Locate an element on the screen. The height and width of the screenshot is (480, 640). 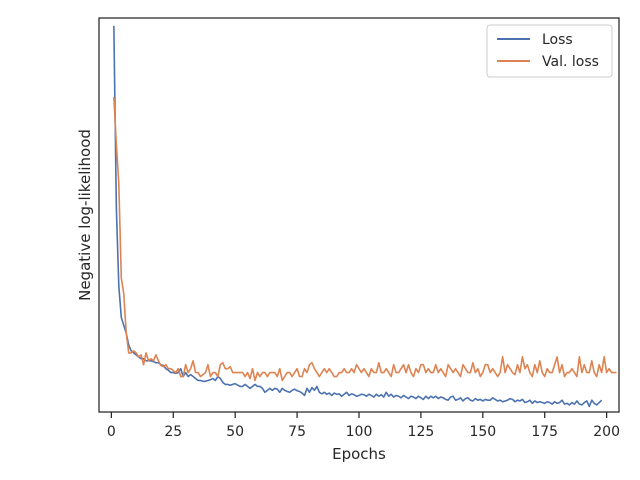
x-tick-label: 125 is located at coordinates (421, 432).